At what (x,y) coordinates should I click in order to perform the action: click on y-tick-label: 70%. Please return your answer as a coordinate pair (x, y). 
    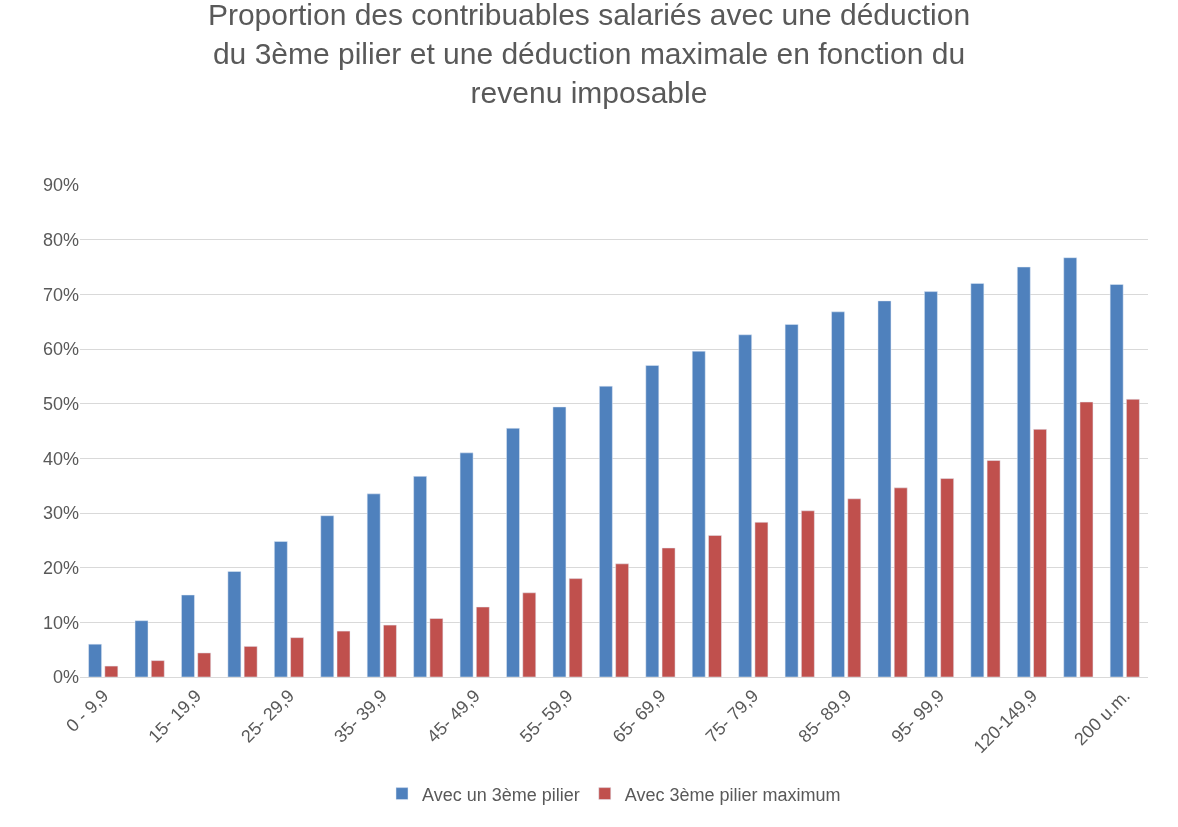
    Looking at the image, I should click on (60, 294).